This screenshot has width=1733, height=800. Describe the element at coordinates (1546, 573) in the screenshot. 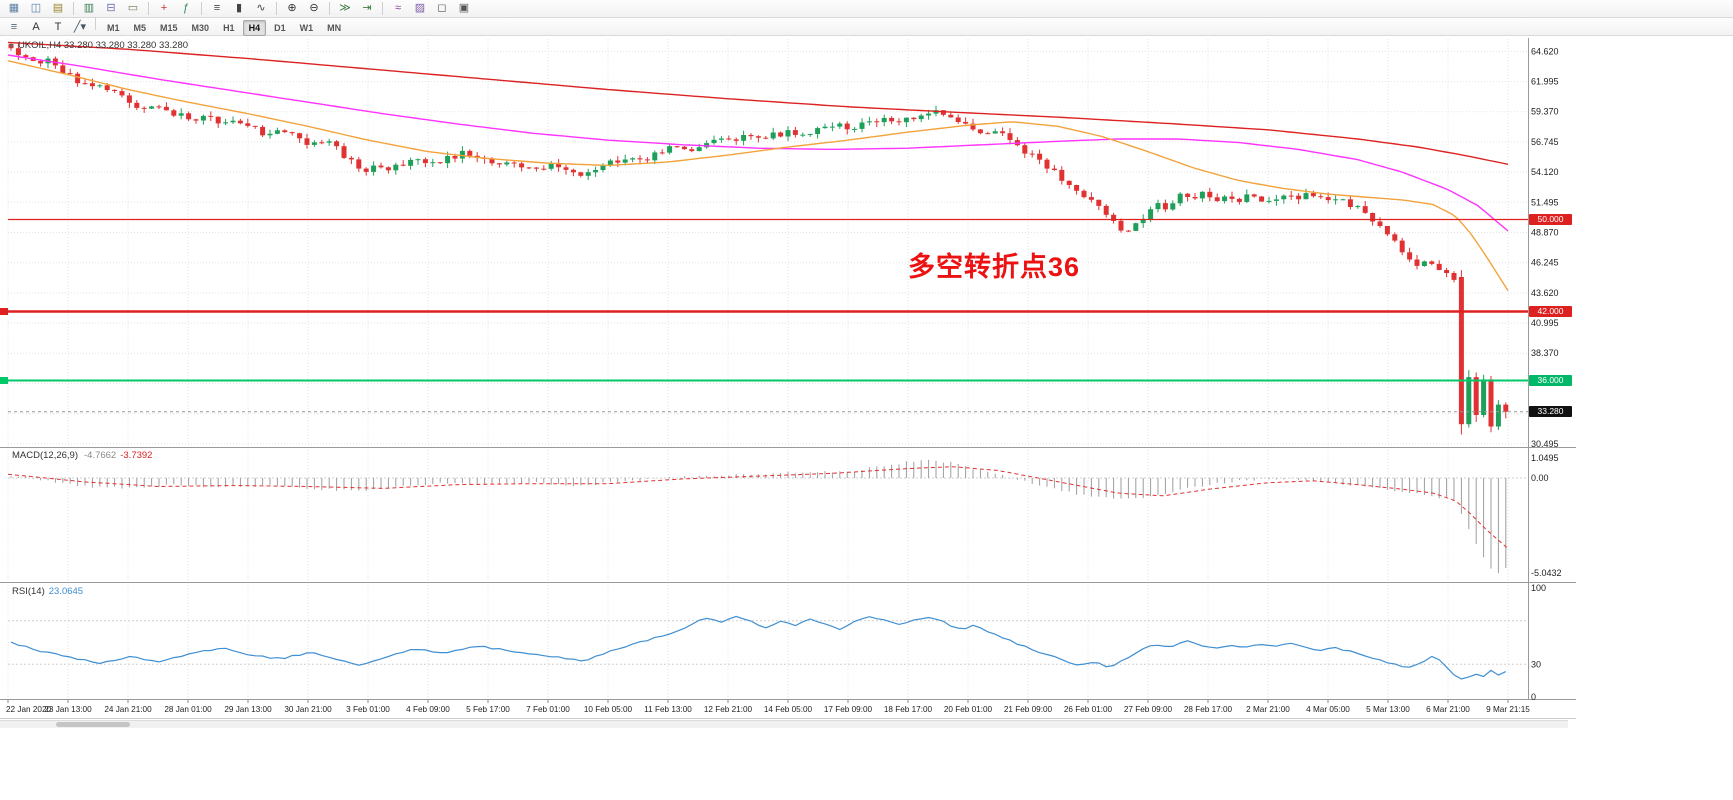

I see `svg-text: -5.0432` at that location.